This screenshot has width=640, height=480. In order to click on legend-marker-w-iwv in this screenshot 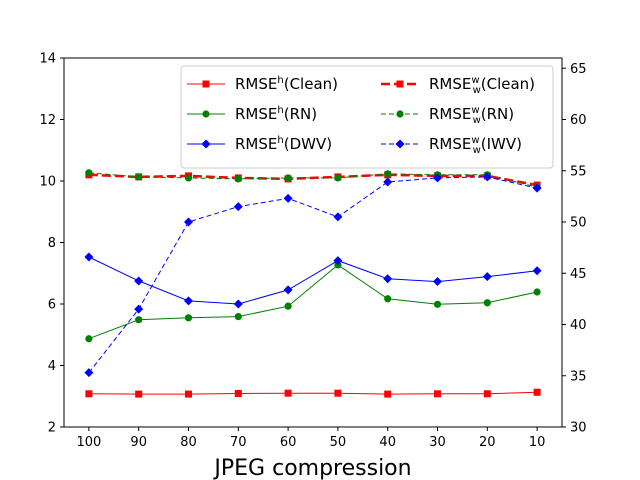, I will do `click(400, 144)`.